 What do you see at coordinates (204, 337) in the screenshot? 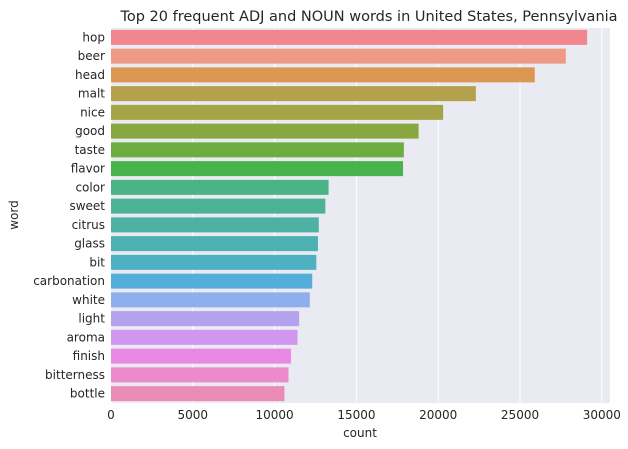
I see `bar-aroma` at bounding box center [204, 337].